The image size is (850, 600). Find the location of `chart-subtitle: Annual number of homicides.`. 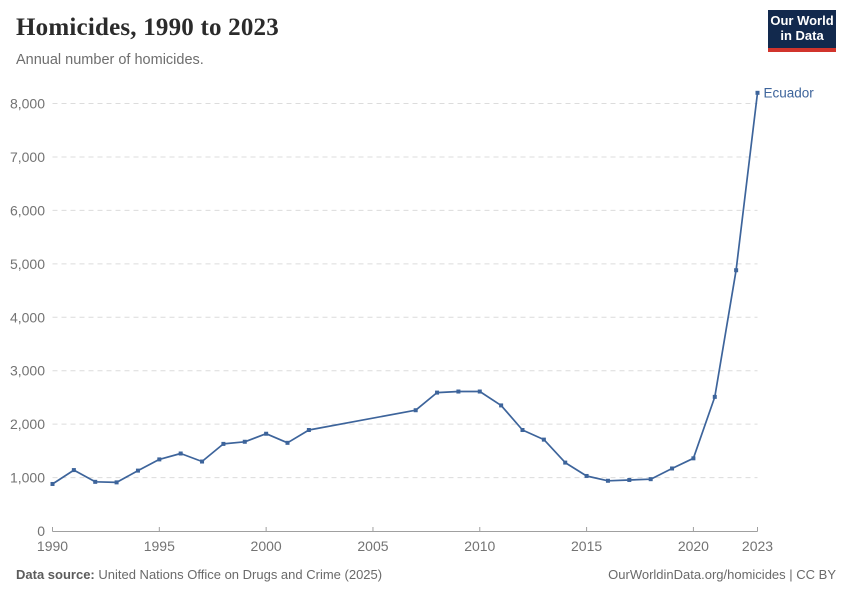

chart-subtitle: Annual number of homicides. is located at coordinates (110, 60).